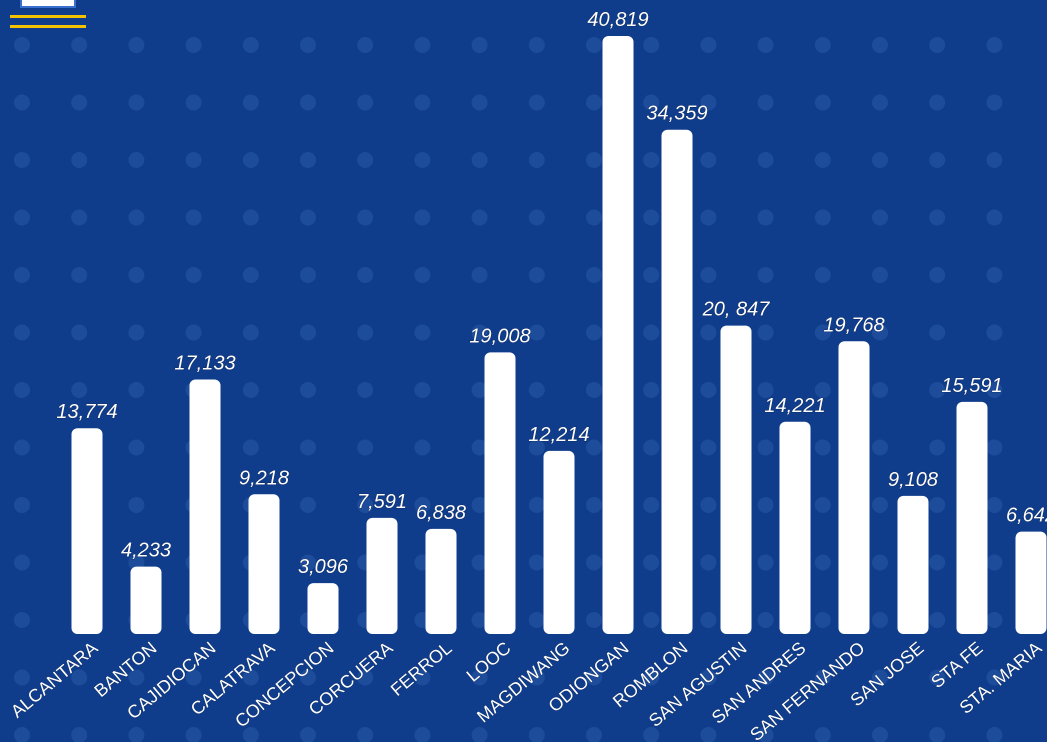  Describe the element at coordinates (558, 435) in the screenshot. I see `value-label: 12,214` at that location.